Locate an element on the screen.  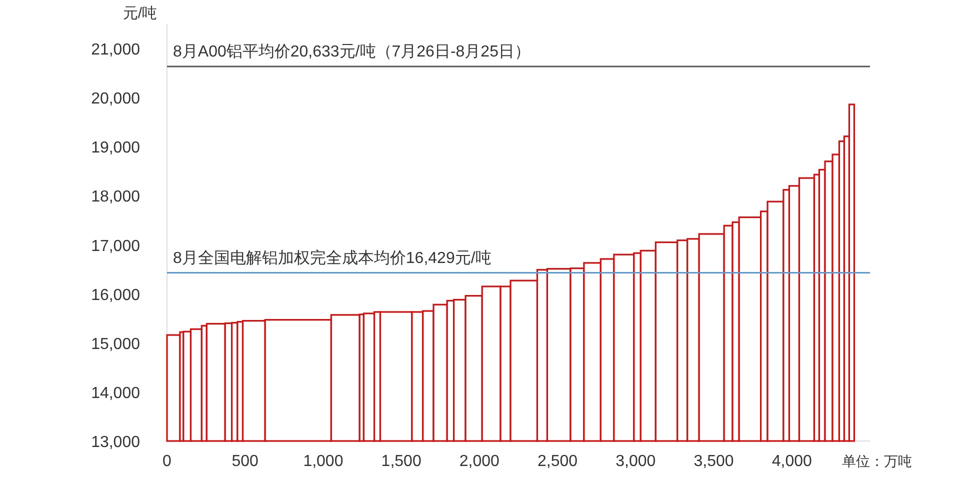
y-tick-label: 21,000 is located at coordinates (115, 50).